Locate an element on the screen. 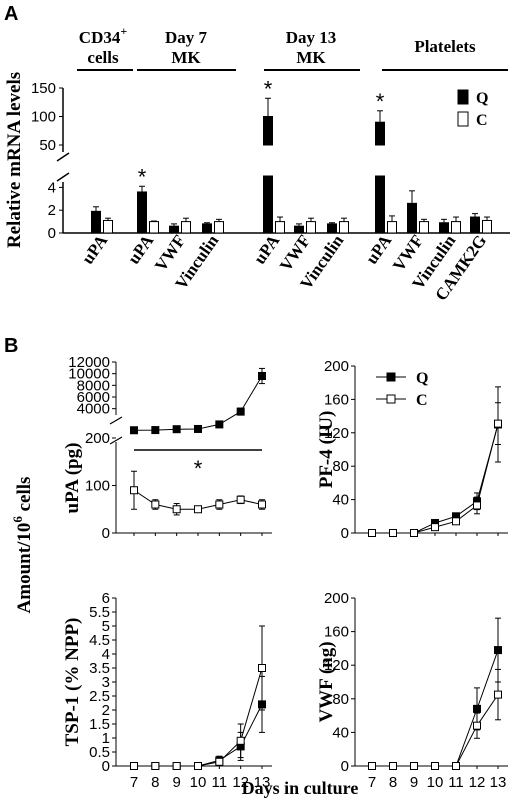 The height and width of the screenshot is (801, 520). bar-q-3-vinculin is located at coordinates (207, 228).